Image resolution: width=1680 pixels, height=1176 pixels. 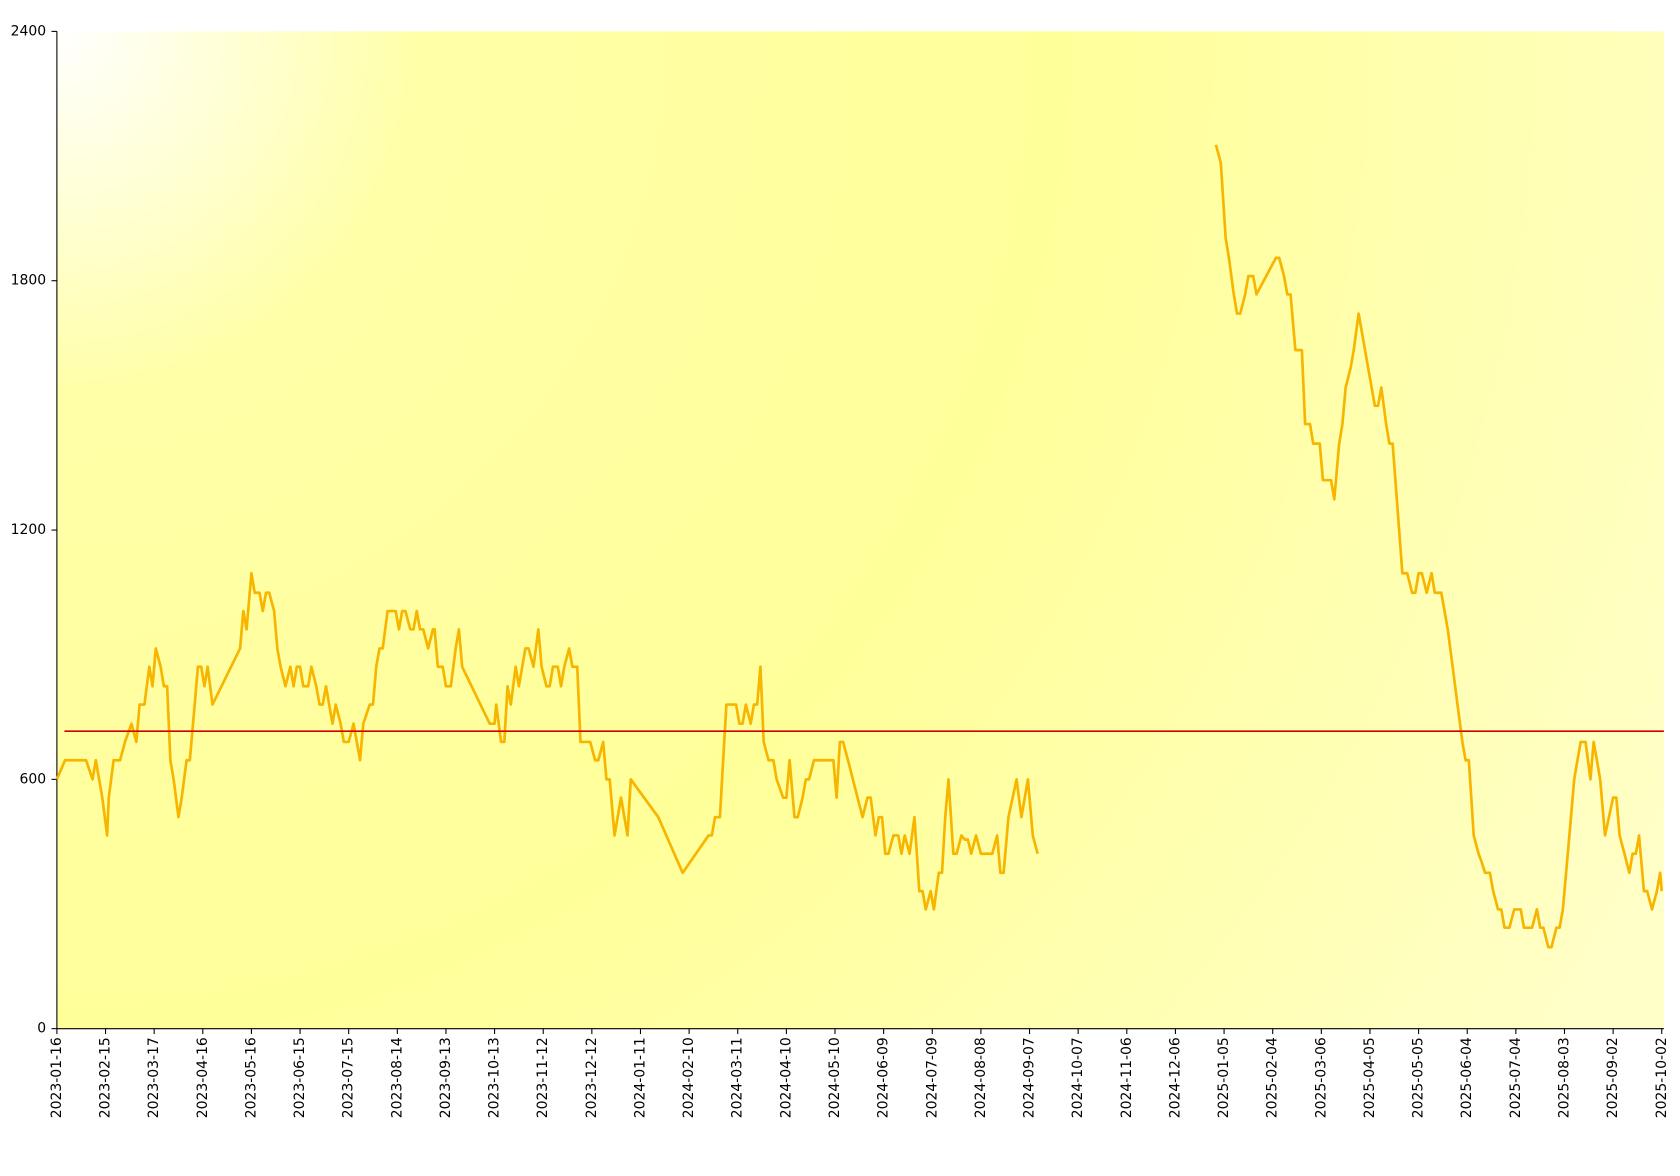 What do you see at coordinates (33, 779) in the screenshot?
I see `y-tick-label: 600` at bounding box center [33, 779].